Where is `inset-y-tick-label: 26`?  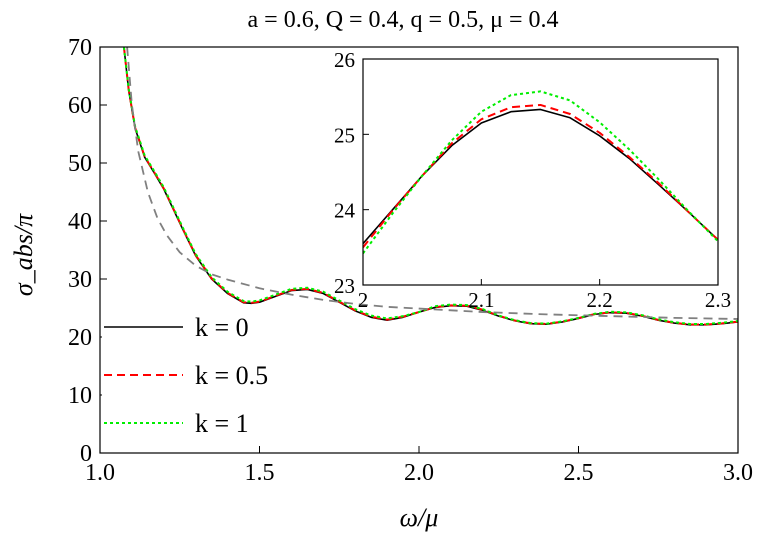
inset-y-tick-label: 26 is located at coordinates (344, 60).